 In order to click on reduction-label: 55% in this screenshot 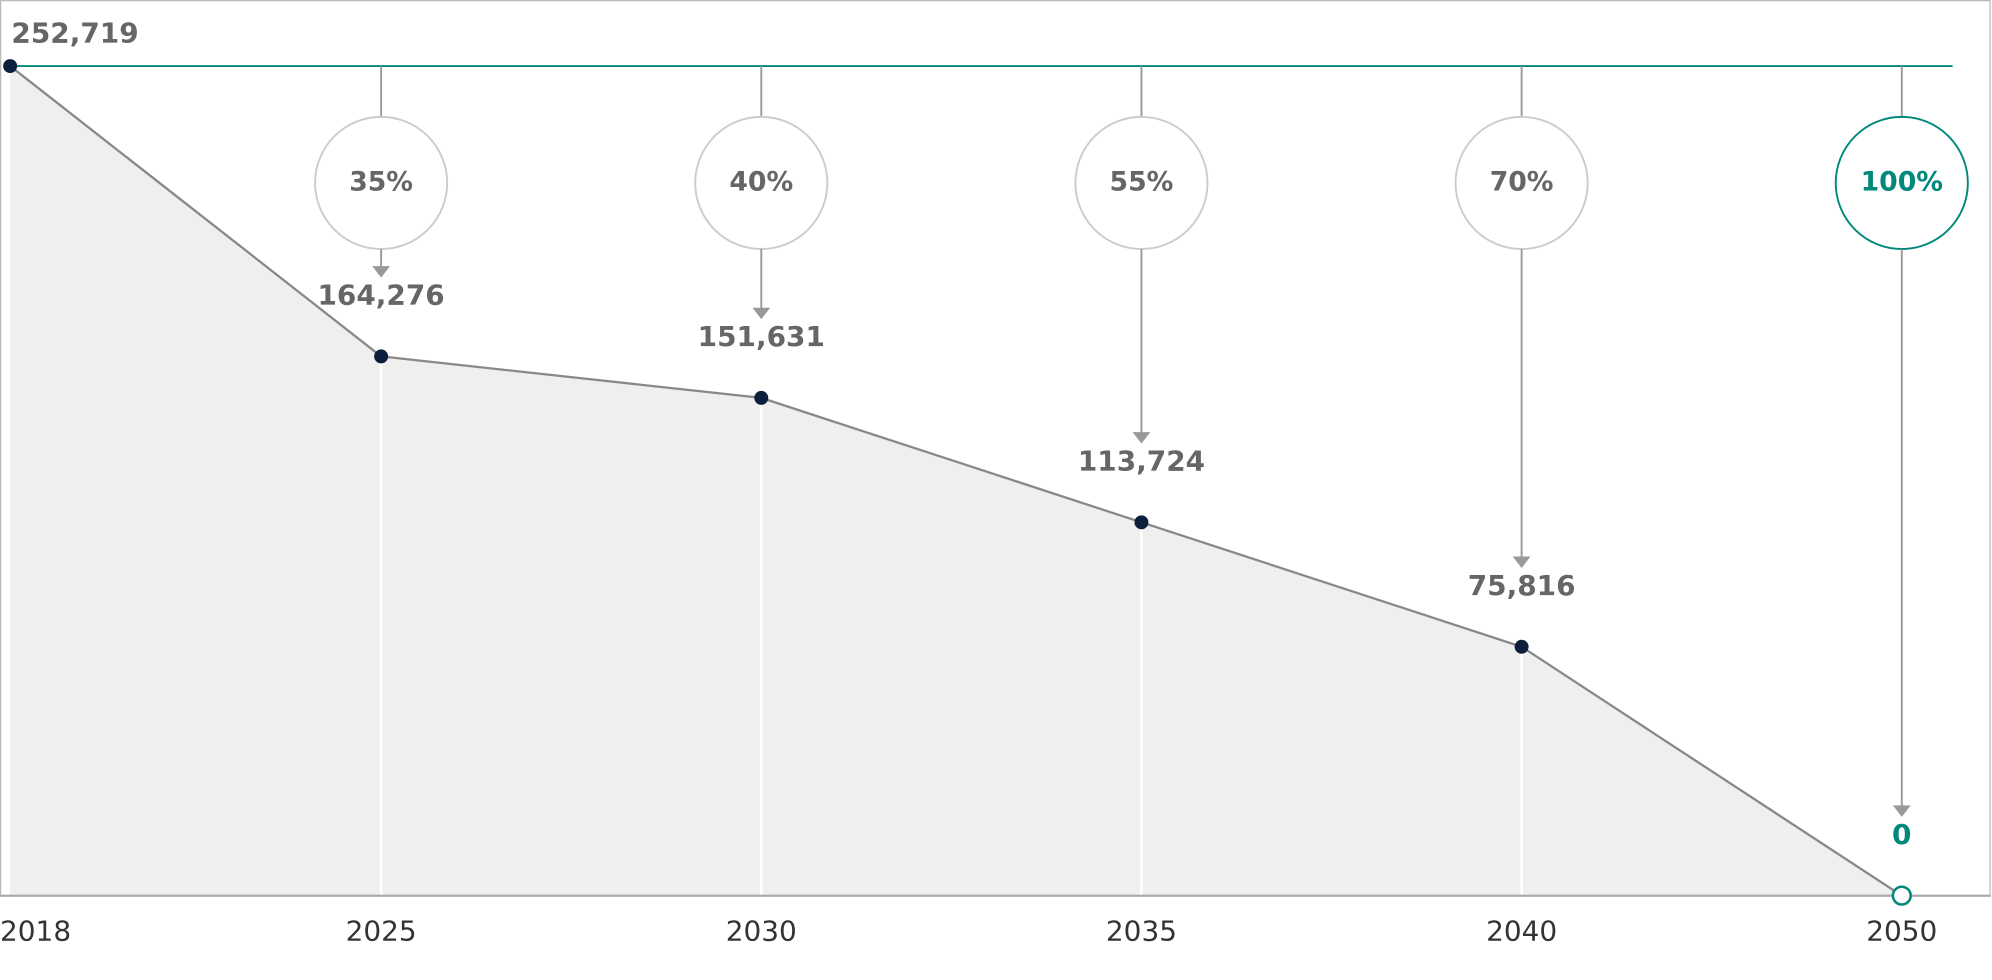, I will do `click(1142, 181)`.